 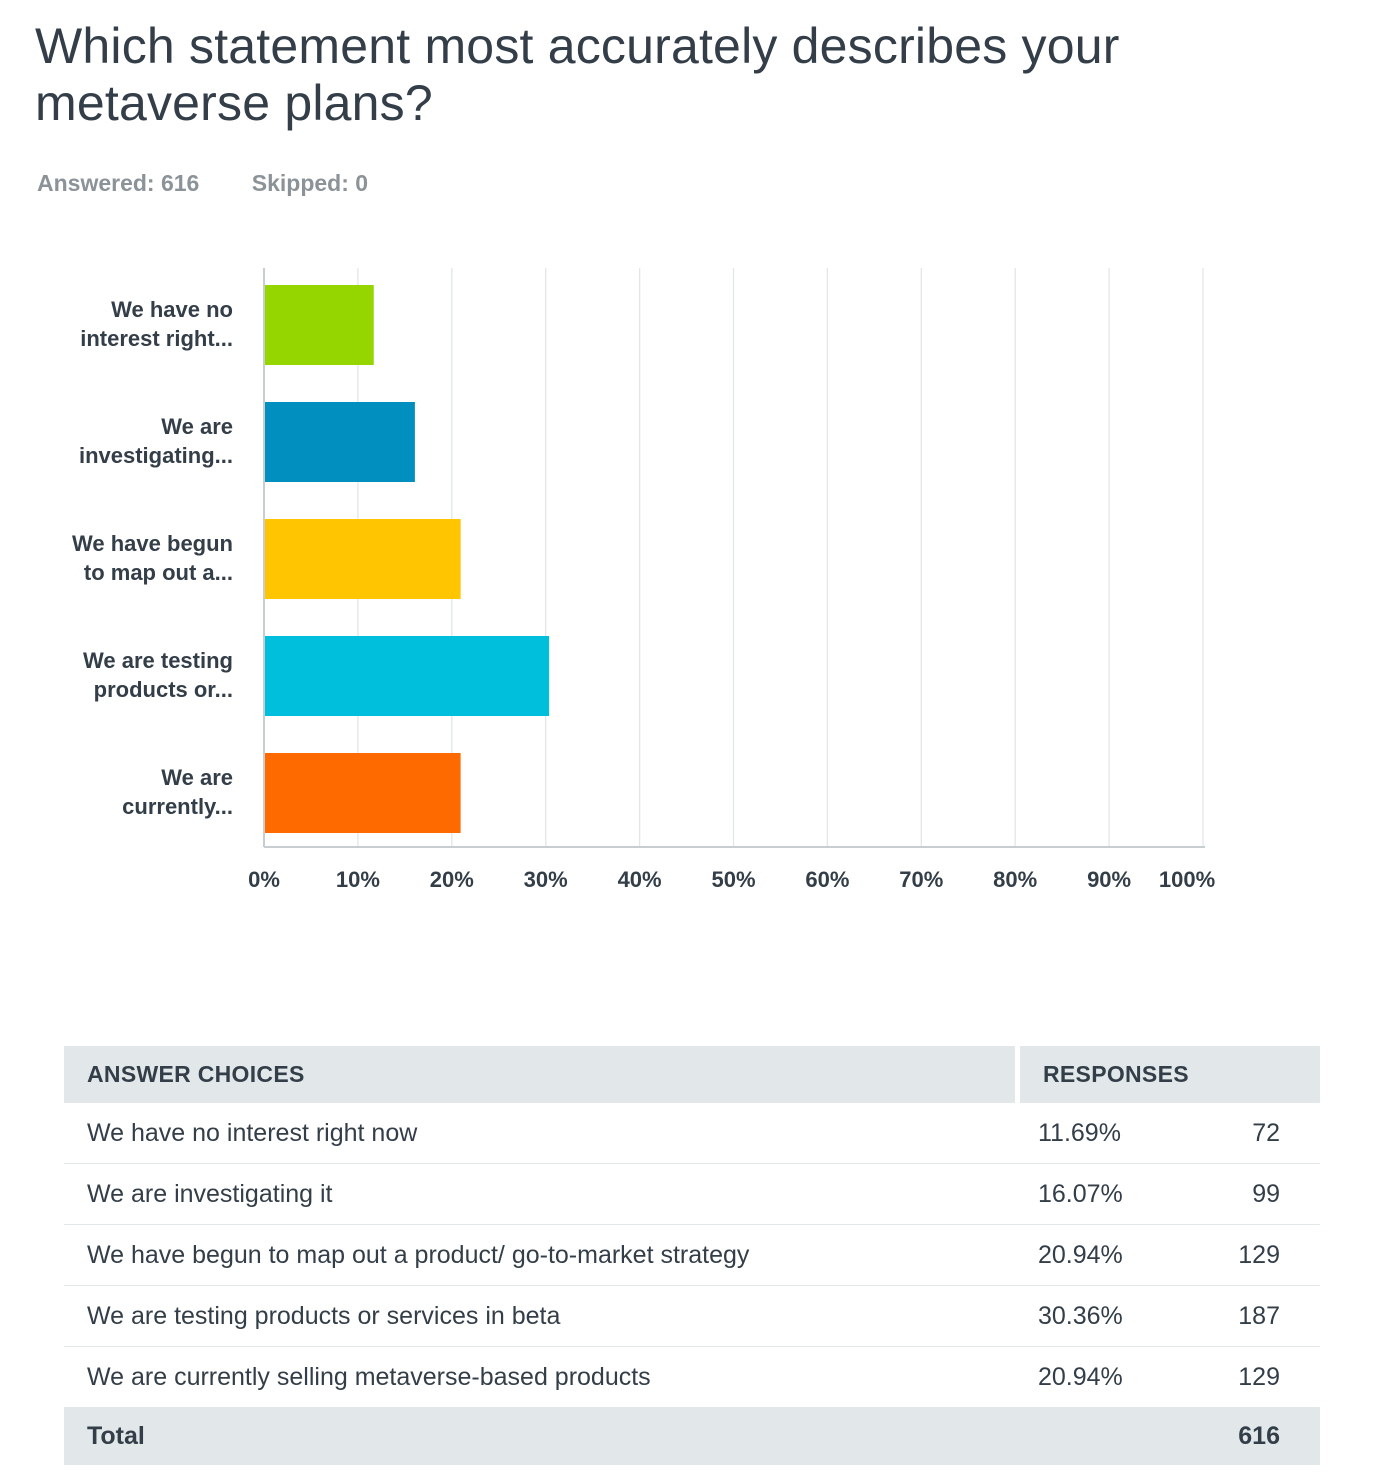 I want to click on total-label: Total, so click(x=539, y=1436).